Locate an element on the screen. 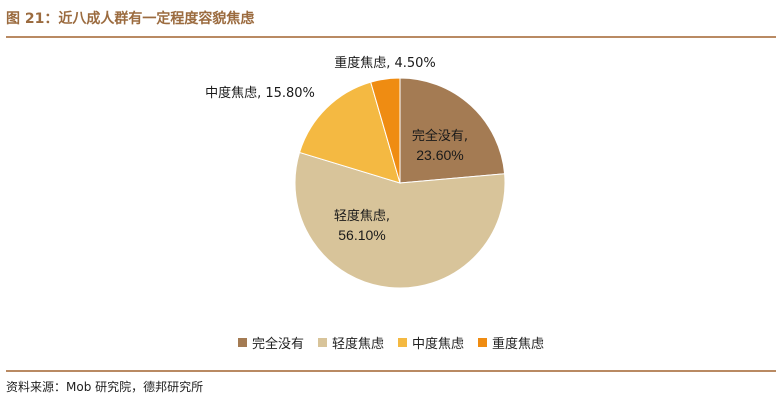 The width and height of the screenshot is (782, 400). pie-slice-severe is located at coordinates (385, 130).